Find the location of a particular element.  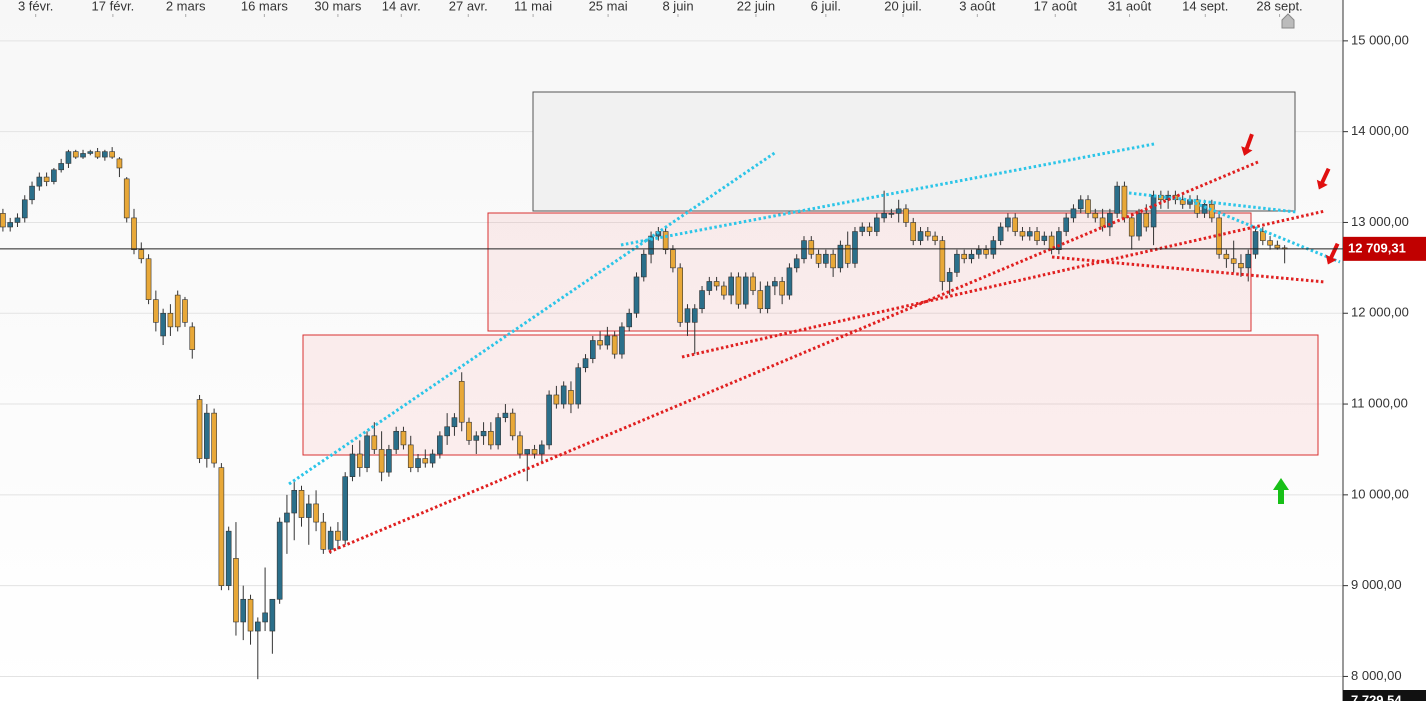

down-arrow is located at coordinates (1323, 178).